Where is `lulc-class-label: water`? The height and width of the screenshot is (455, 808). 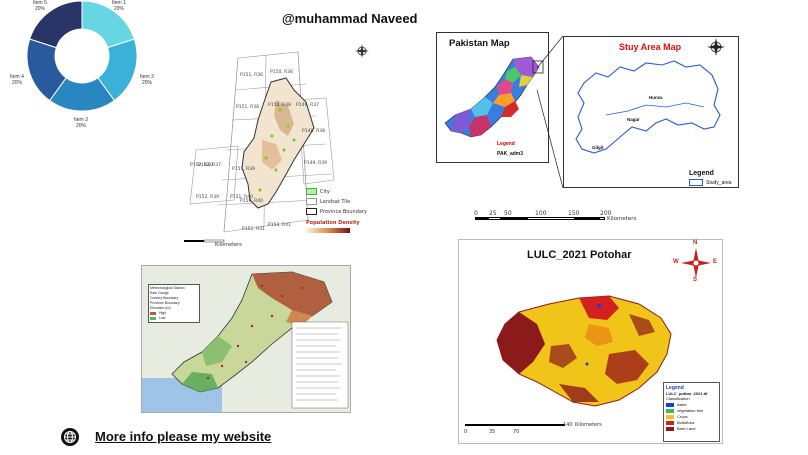
lulc-class-label: water is located at coordinates (682, 404).